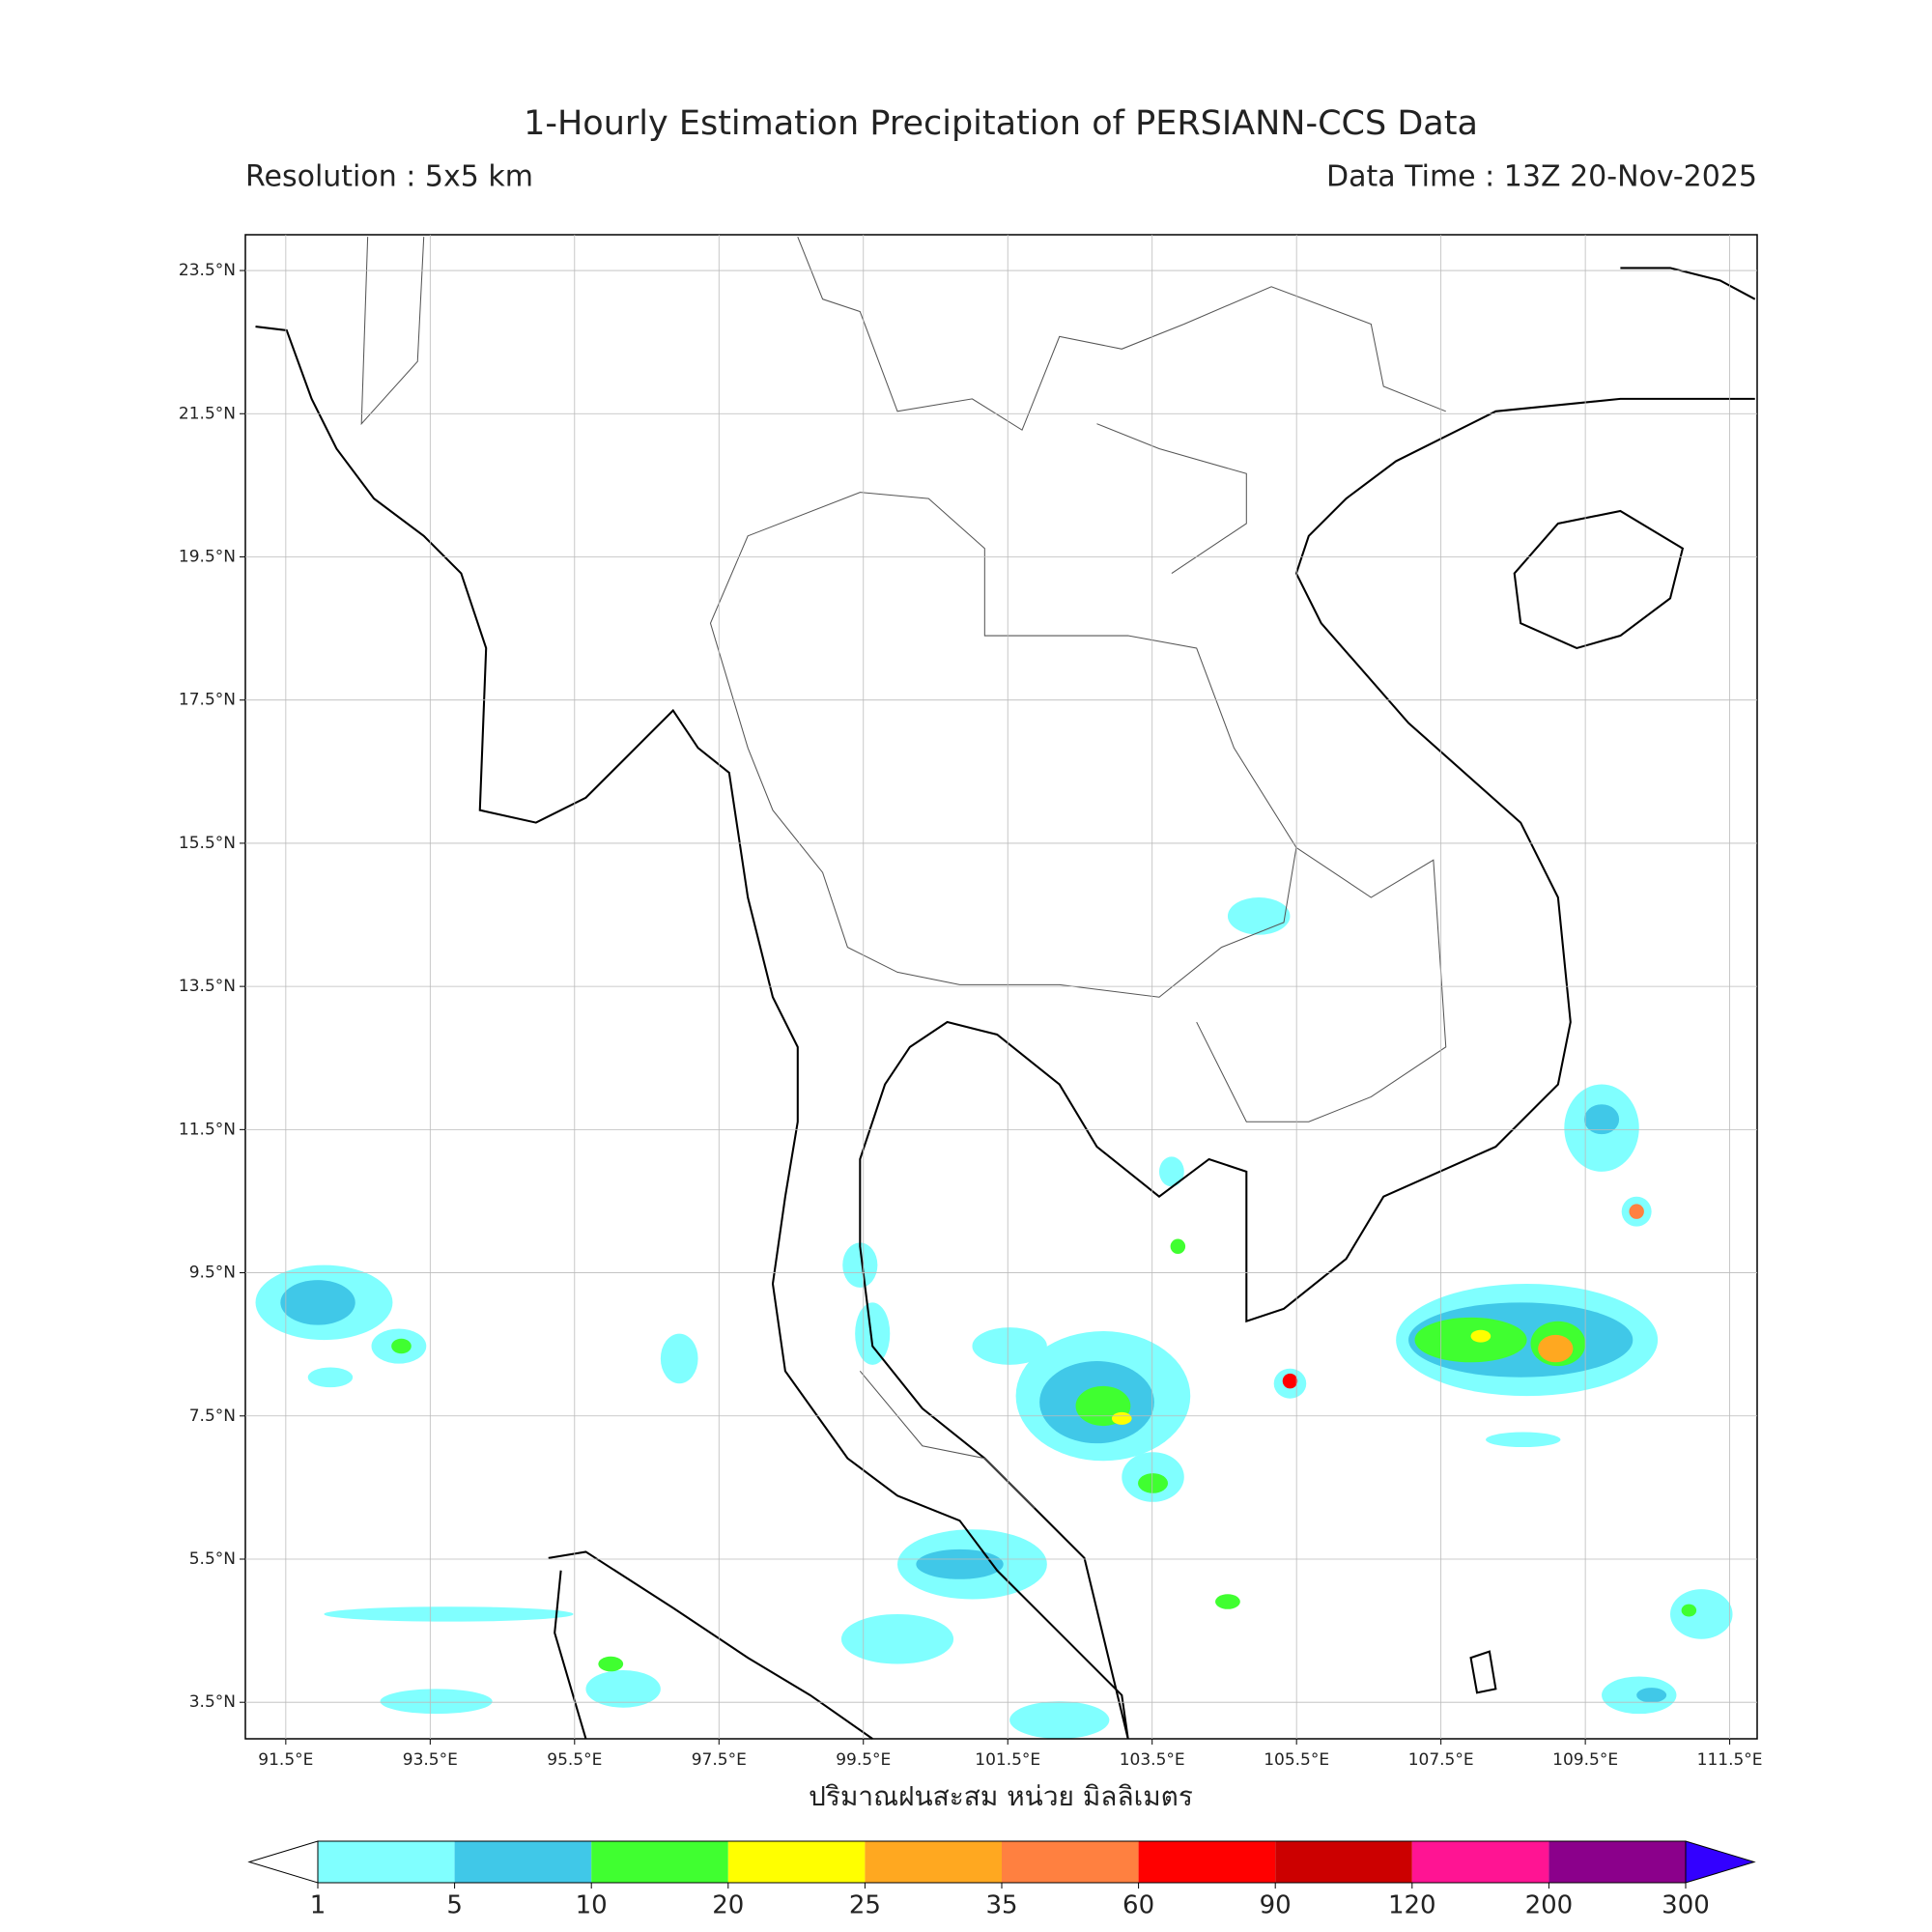 Image resolution: width=1932 pixels, height=1932 pixels. What do you see at coordinates (207, 986) in the screenshot?
I see `lat-tick-label: 13.5°N` at bounding box center [207, 986].